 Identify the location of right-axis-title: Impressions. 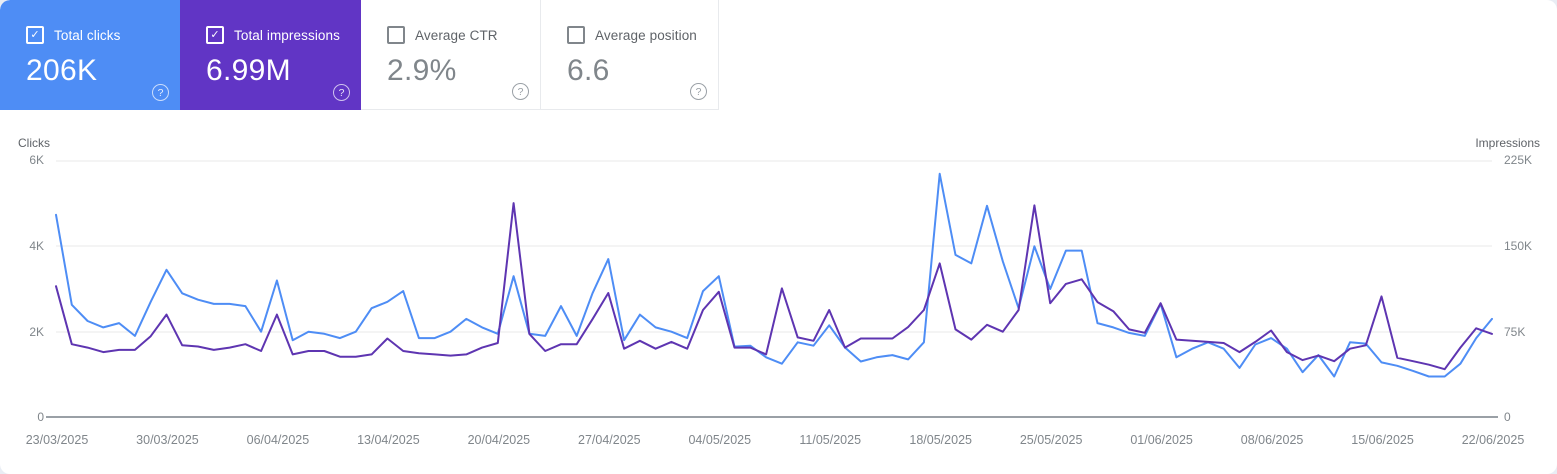
(1507, 143).